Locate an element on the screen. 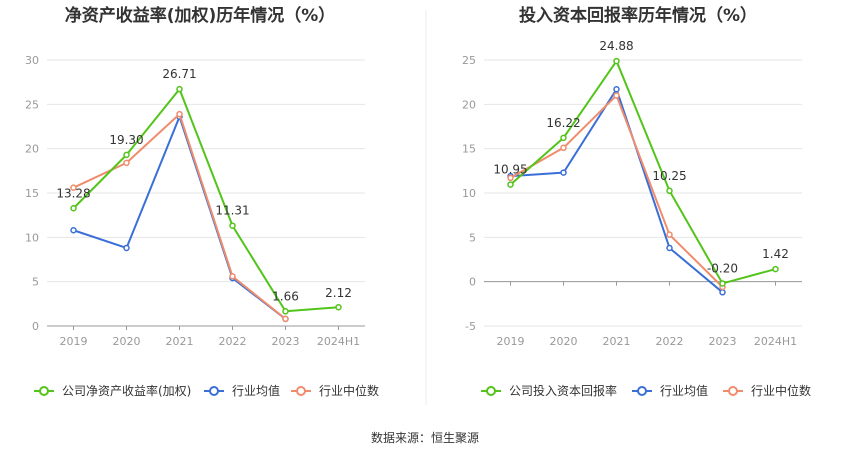 Image resolution: width=850 pixels, height=459 pixels. legend-label: 公司投入资本回报率 is located at coordinates (563, 390).